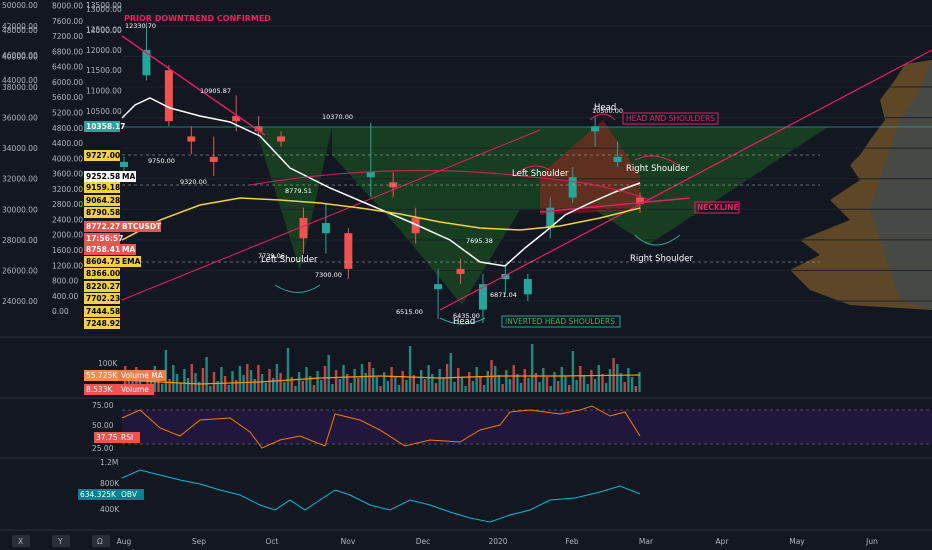 This screenshot has height=550, width=932. I want to click on secondary-axis-tick: 1600.00, so click(67, 250).